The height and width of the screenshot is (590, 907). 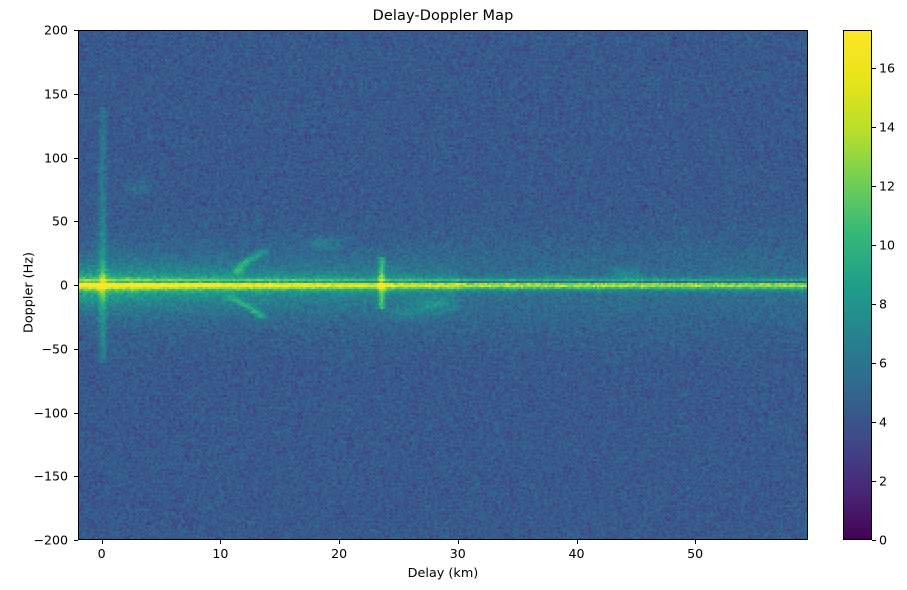 What do you see at coordinates (883, 422) in the screenshot?
I see `colorbar-tick-label: 4` at bounding box center [883, 422].